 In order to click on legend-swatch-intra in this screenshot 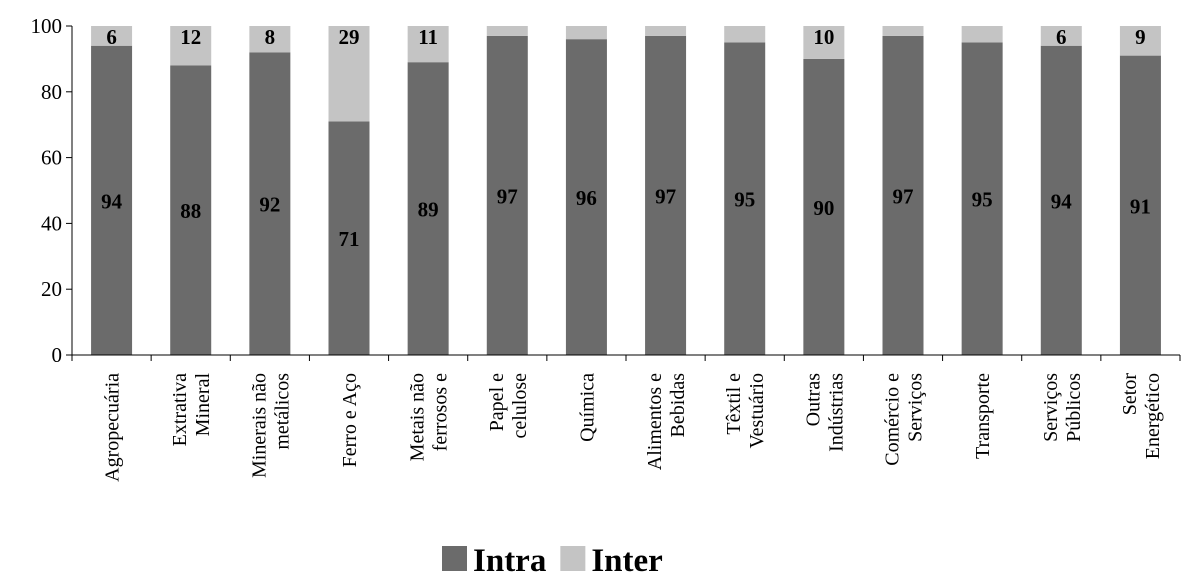, I will do `click(454, 558)`.